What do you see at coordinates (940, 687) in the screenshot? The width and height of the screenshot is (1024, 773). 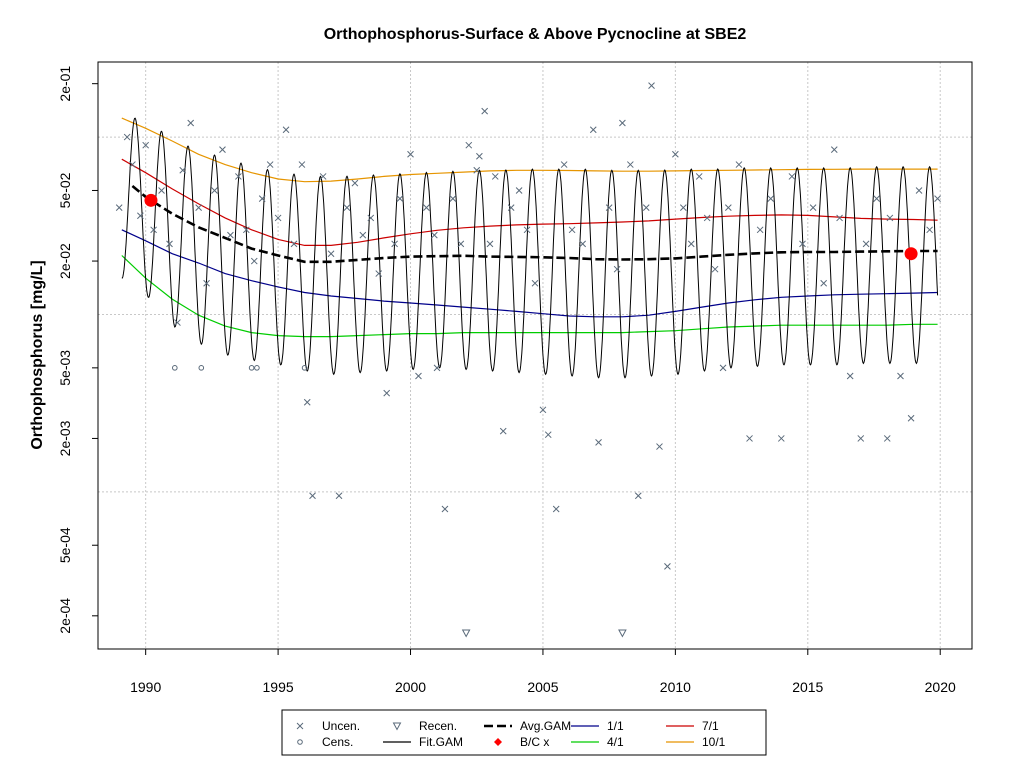 I see `x-tick-label: 2020` at bounding box center [940, 687].